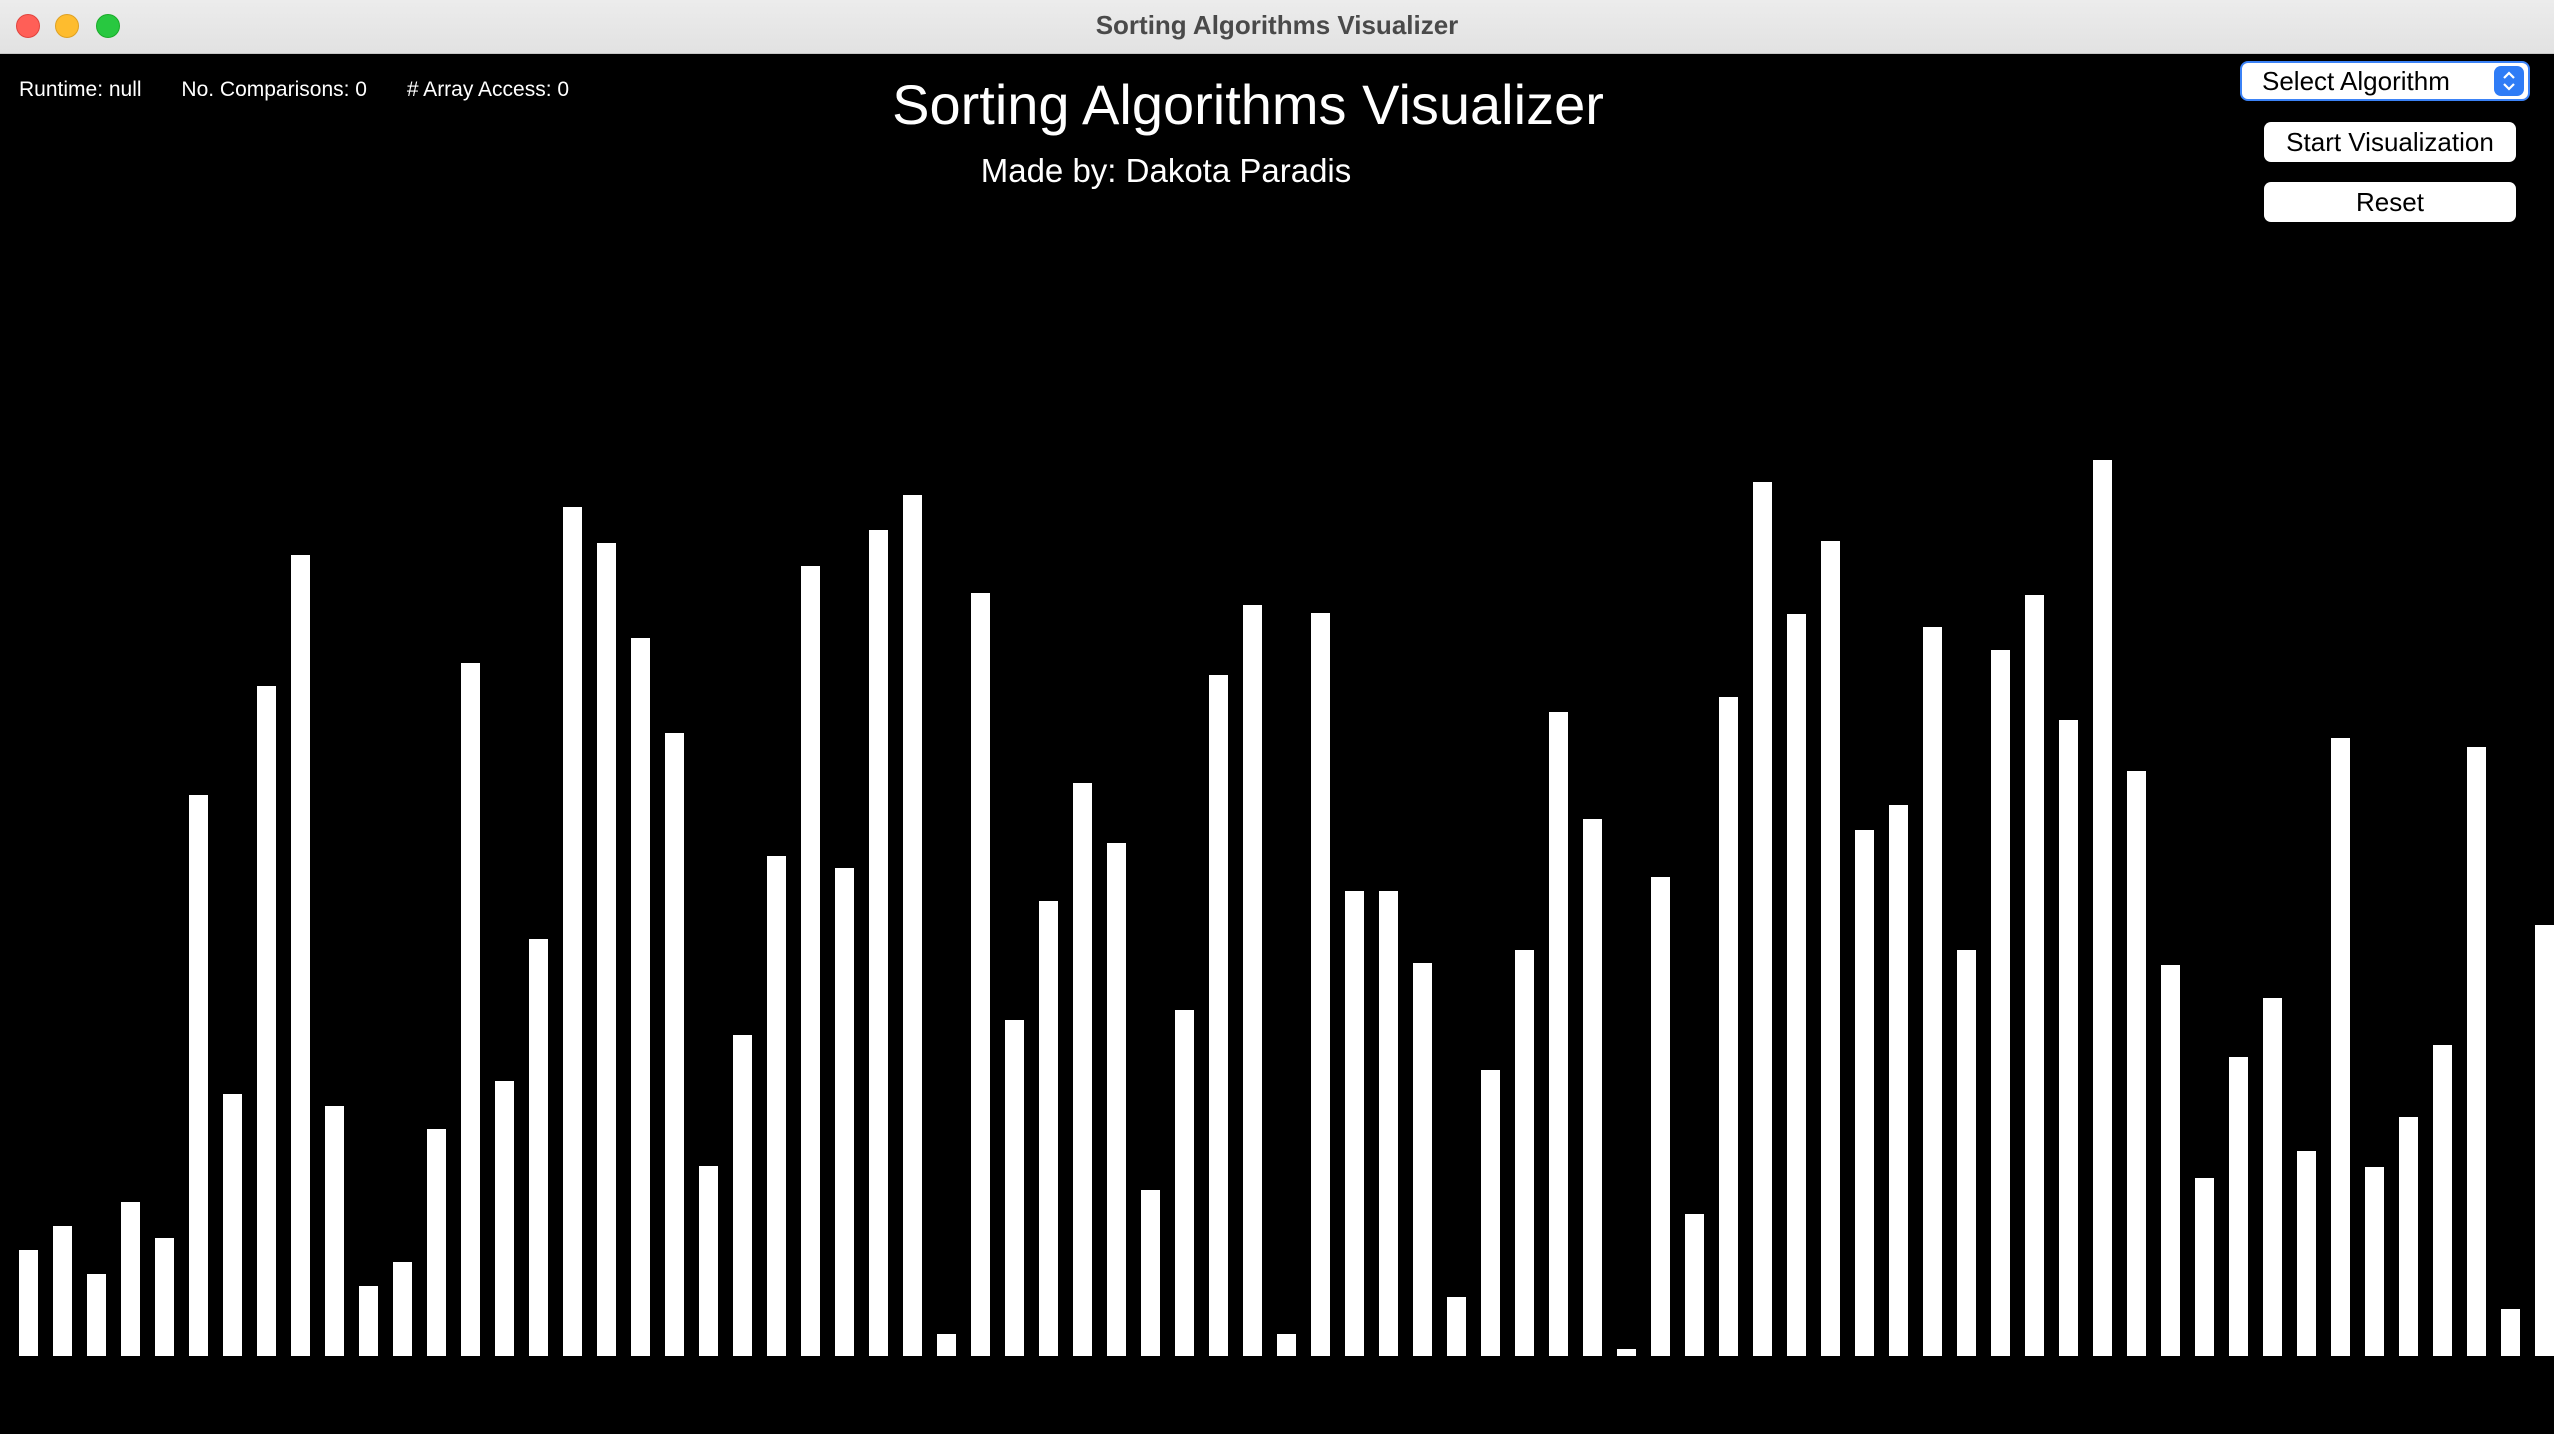 This screenshot has width=2554, height=1434. What do you see at coordinates (28, 26) in the screenshot?
I see `close-window-button` at bounding box center [28, 26].